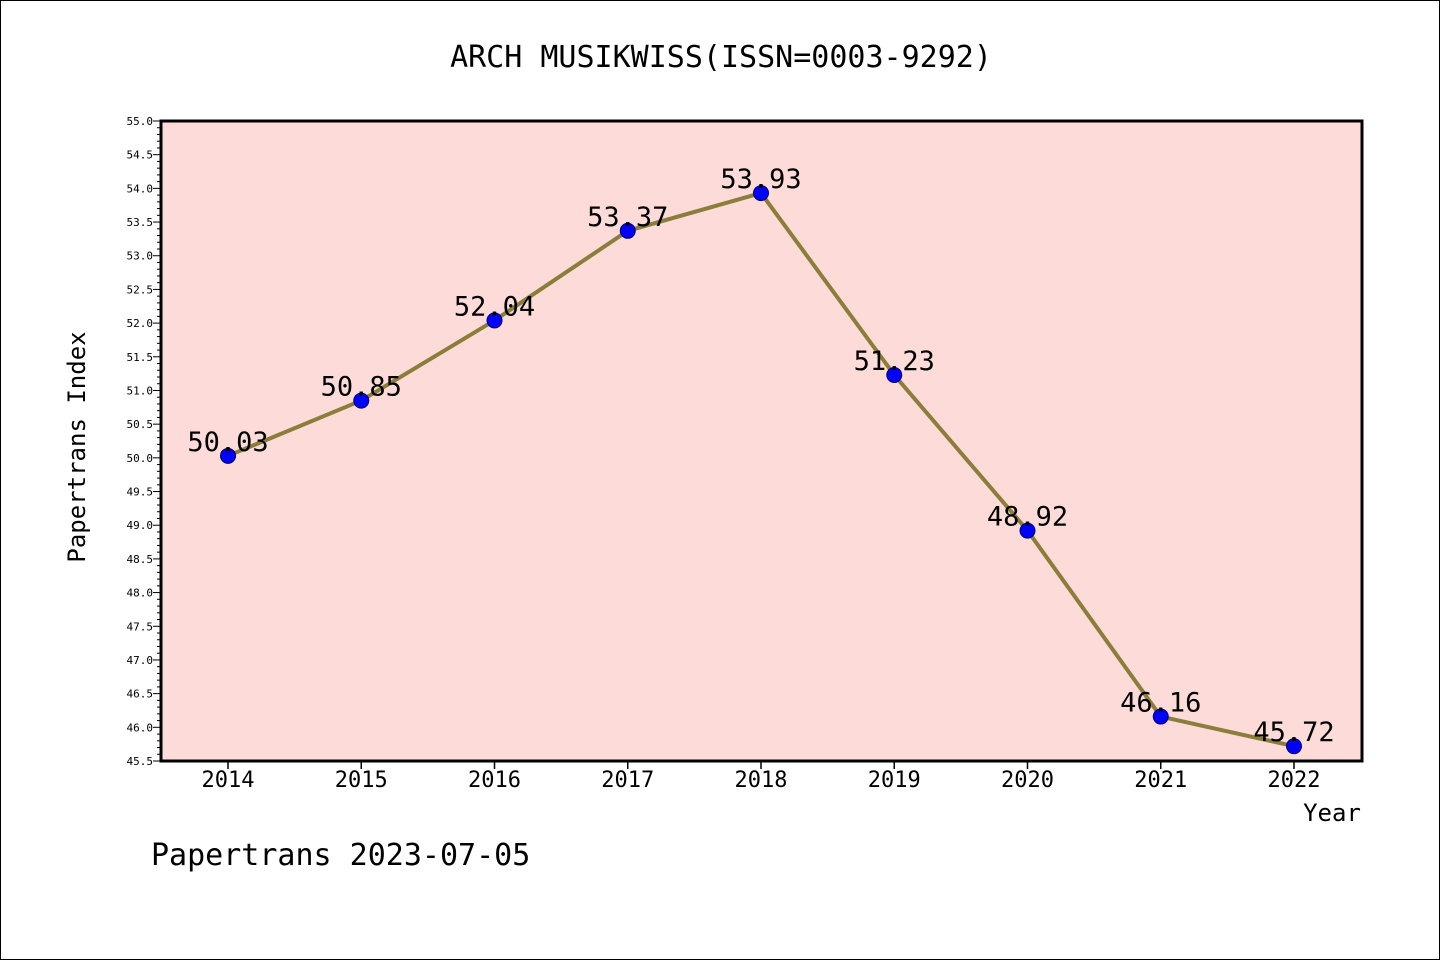  What do you see at coordinates (760, 179) in the screenshot?
I see `data-label: 53.93` at bounding box center [760, 179].